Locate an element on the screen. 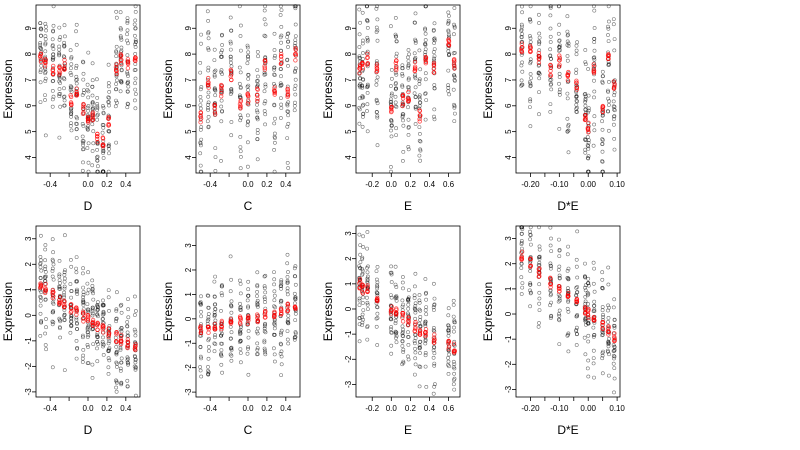 The image size is (800, 450). x-tick-label: -0.2 is located at coordinates (372, 184).